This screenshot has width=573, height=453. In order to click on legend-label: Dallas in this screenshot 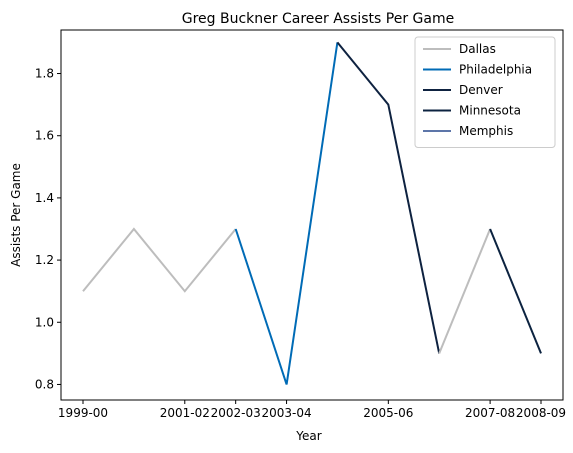, I will do `click(477, 49)`.